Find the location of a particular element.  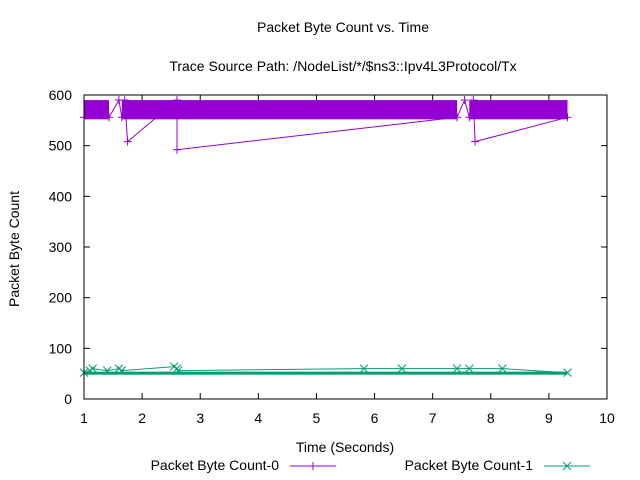

series-0-line is located at coordinates (326, 124).